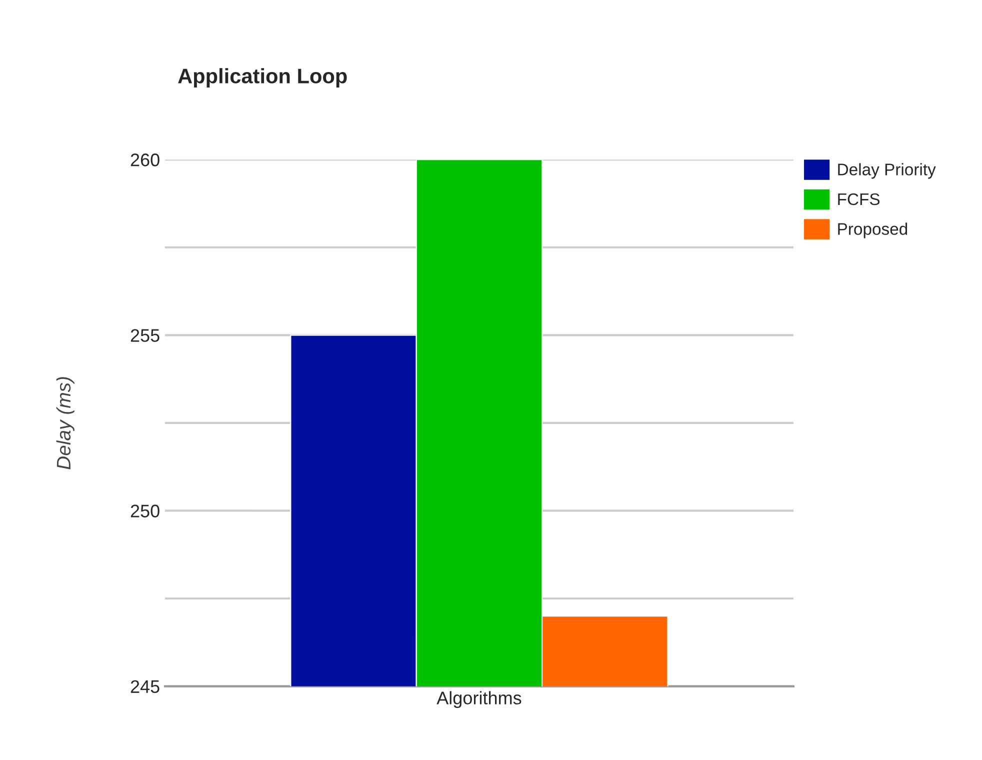  What do you see at coordinates (887, 171) in the screenshot?
I see `legend-label: Delay Priority` at bounding box center [887, 171].